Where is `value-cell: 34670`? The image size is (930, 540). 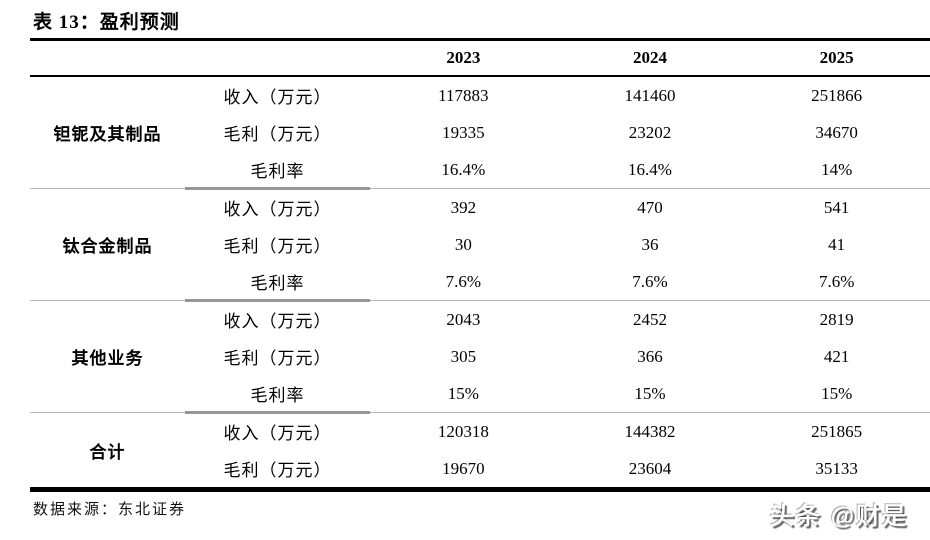 value-cell: 34670 is located at coordinates (836, 132).